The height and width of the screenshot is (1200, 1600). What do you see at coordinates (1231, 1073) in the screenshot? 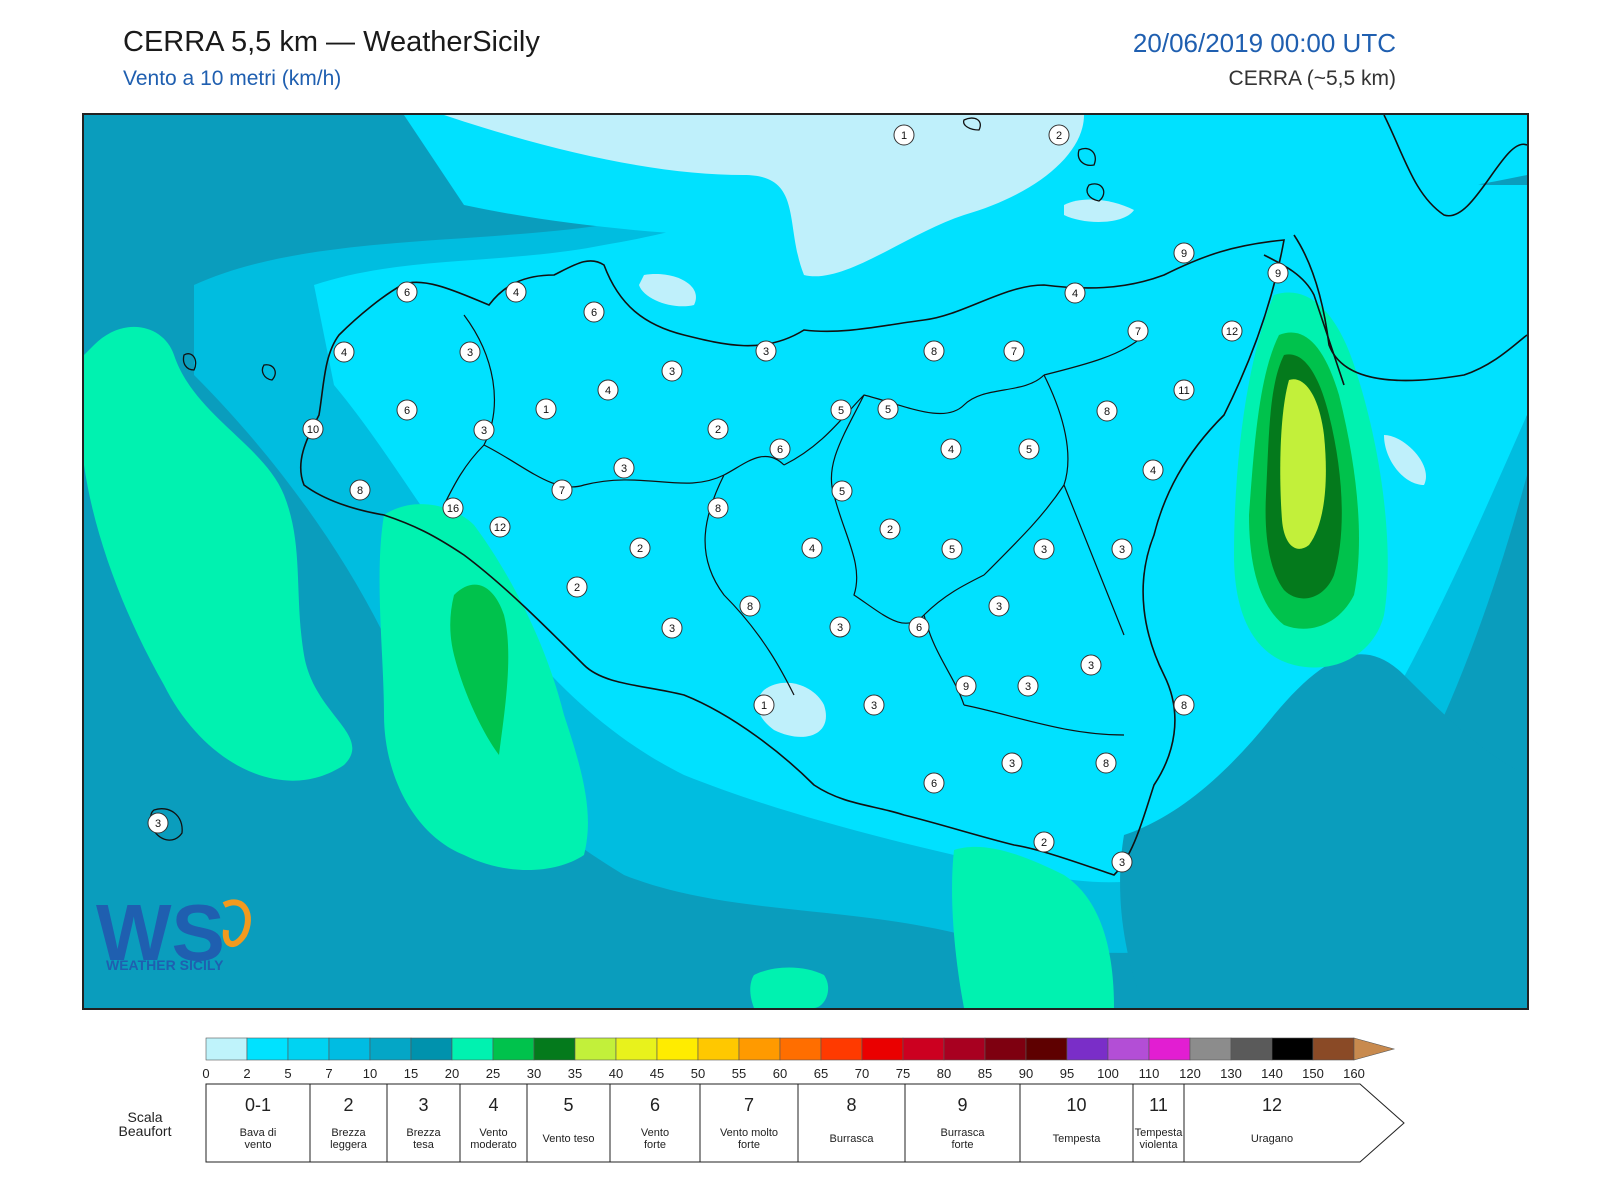
I see `colorbar-tick: 130` at bounding box center [1231, 1073].